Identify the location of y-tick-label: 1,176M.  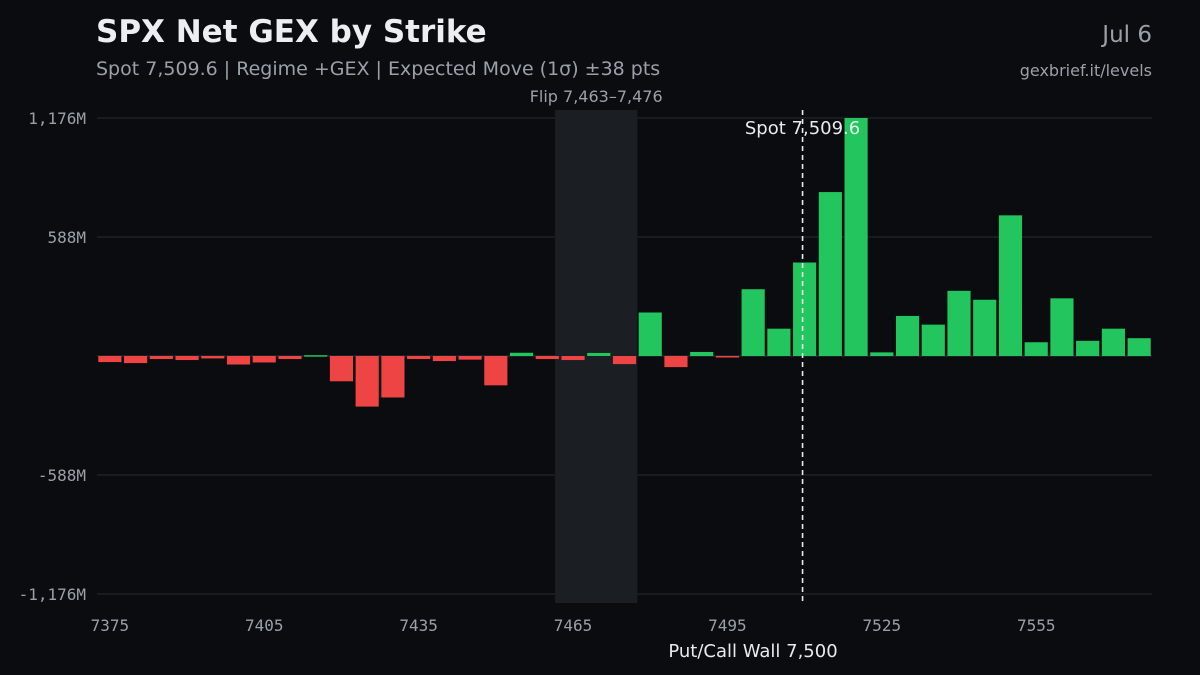
(57, 118).